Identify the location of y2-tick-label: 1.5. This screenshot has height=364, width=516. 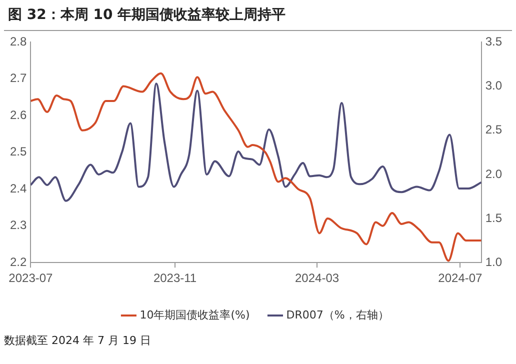
(493, 217).